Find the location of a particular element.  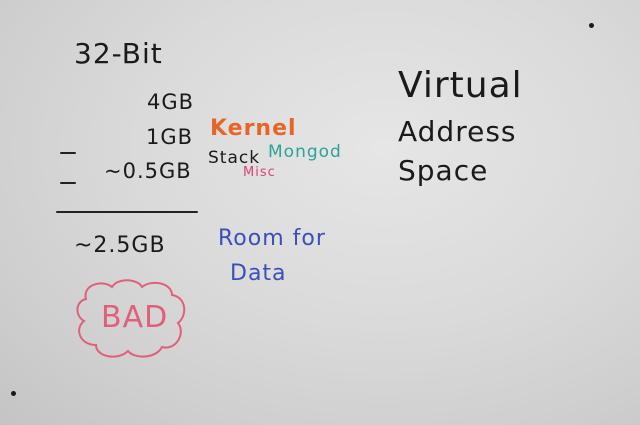

kernel-label: Kernel is located at coordinates (253, 128).